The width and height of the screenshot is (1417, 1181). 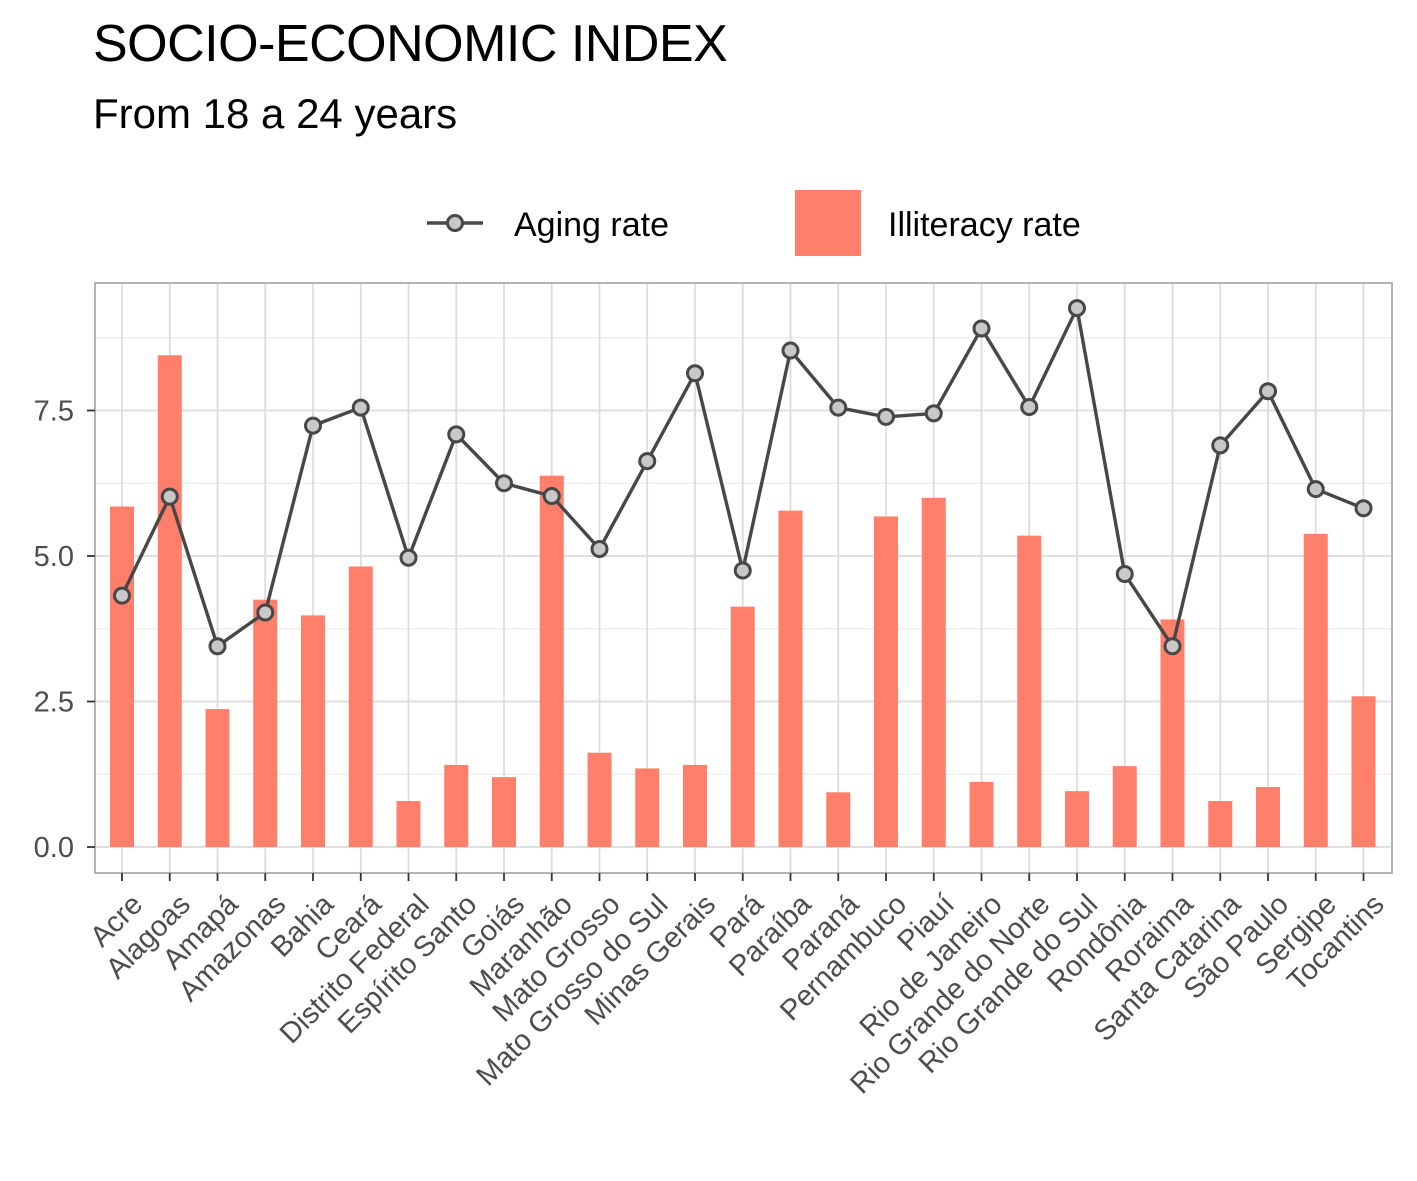 I want to click on legend-label-aging: Aging rate, so click(x=591, y=225).